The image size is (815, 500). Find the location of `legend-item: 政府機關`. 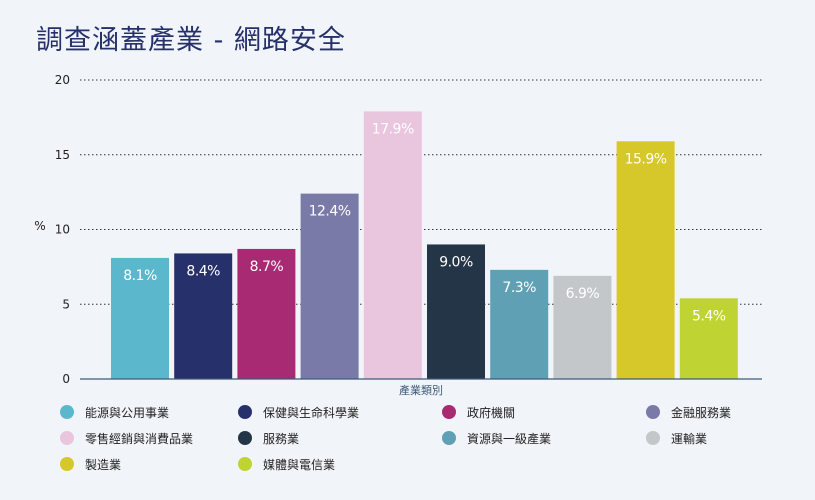

legend-item: 政府機關 is located at coordinates (544, 412).